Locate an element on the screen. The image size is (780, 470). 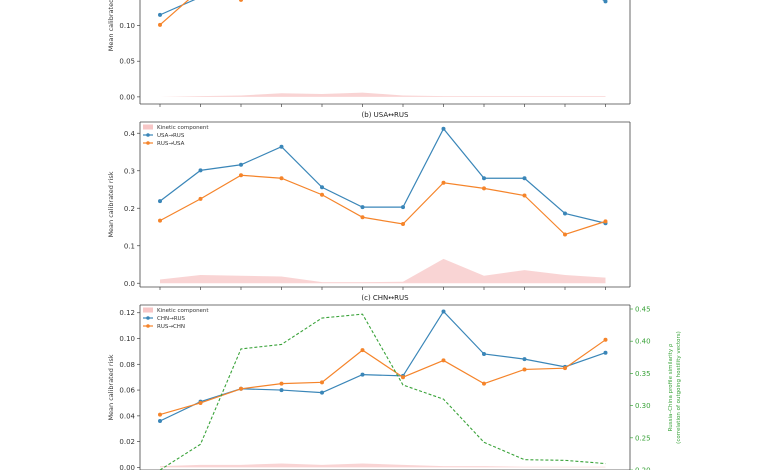
y-tick-label: 0.3 is located at coordinates (129, 171).